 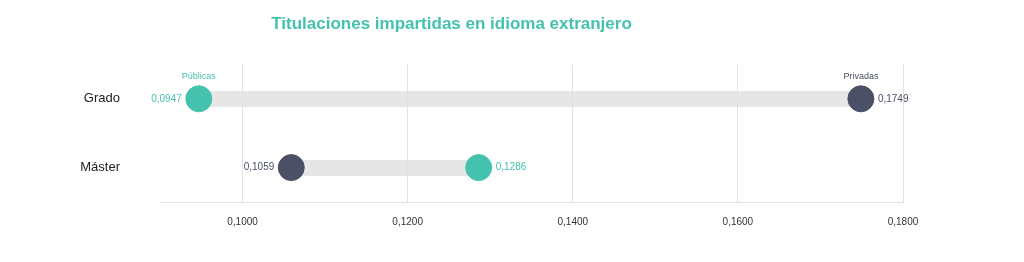 I want to click on data-label: 0,1286, so click(x=511, y=167).